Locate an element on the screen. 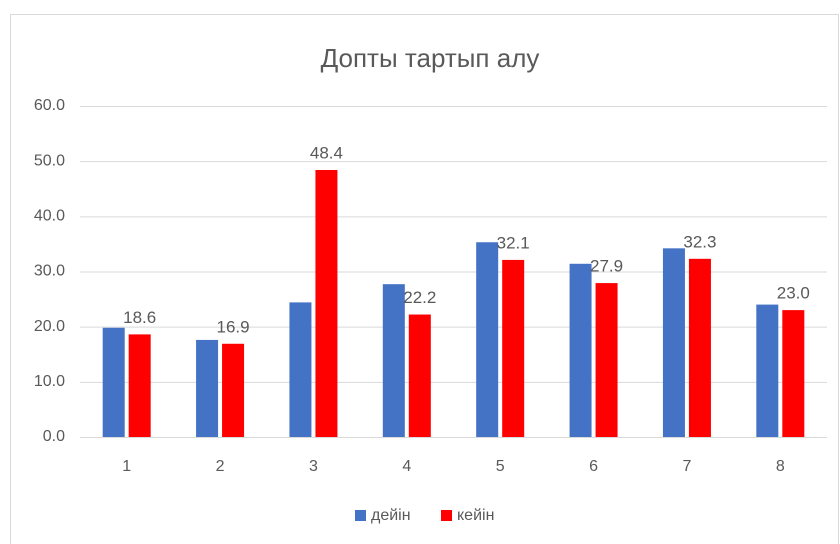 This screenshot has width=840, height=544. data-label: 27.9 is located at coordinates (606, 266).